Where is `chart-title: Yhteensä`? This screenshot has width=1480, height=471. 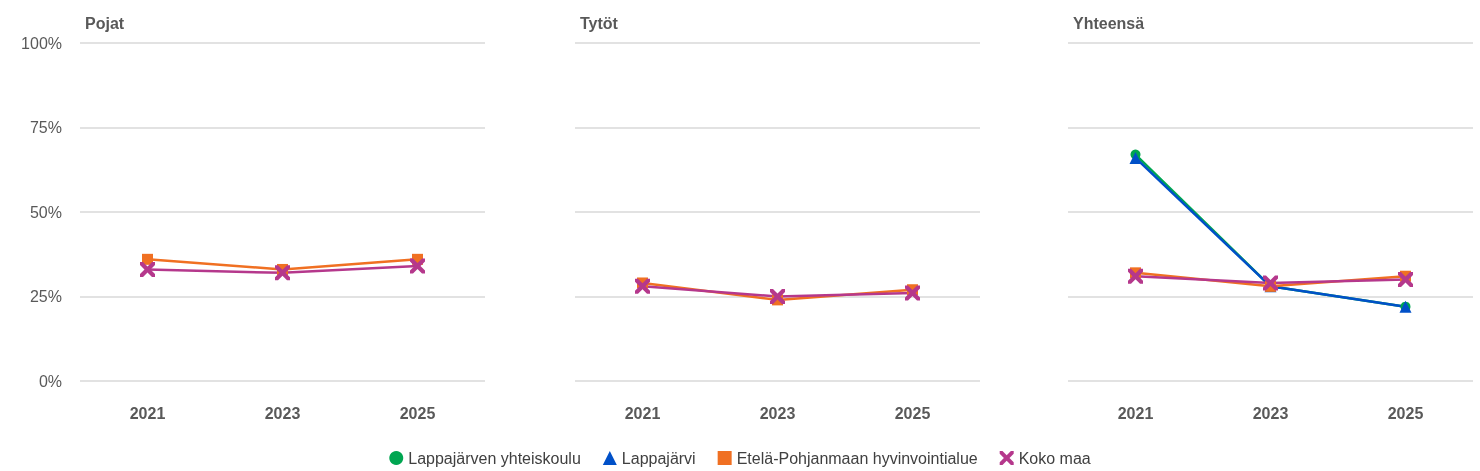 chart-title: Yhteensä is located at coordinates (1109, 23).